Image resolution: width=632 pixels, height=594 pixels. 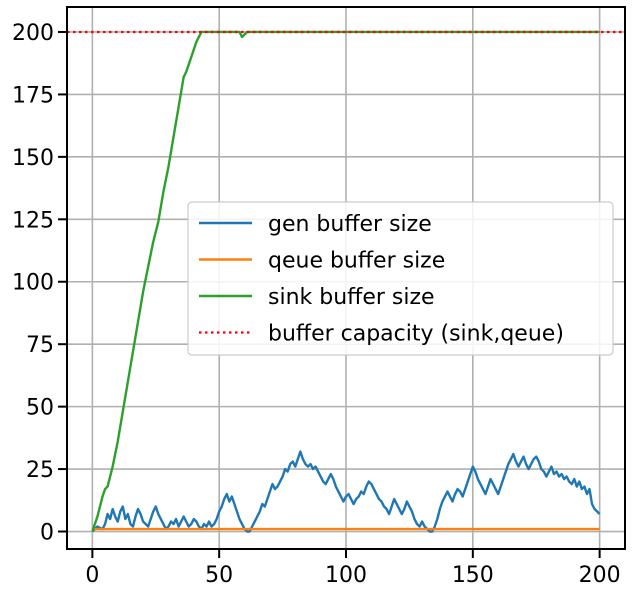 What do you see at coordinates (416, 334) in the screenshot?
I see `legend-label: buffer capacity (sink,qeue)` at bounding box center [416, 334].